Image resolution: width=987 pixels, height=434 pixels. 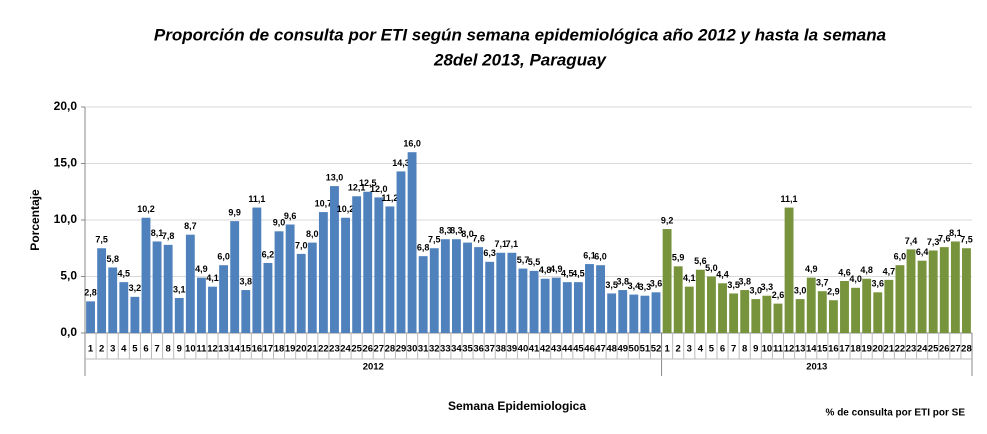 What do you see at coordinates (711, 268) in the screenshot?
I see `value-label: 5,0` at bounding box center [711, 268].